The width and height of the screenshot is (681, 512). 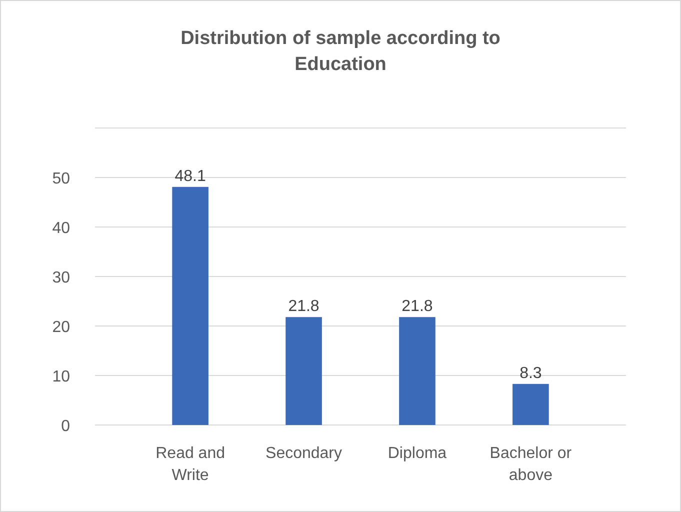 I want to click on chart-title: Distribution of sample according to Education, so click(x=340, y=51).